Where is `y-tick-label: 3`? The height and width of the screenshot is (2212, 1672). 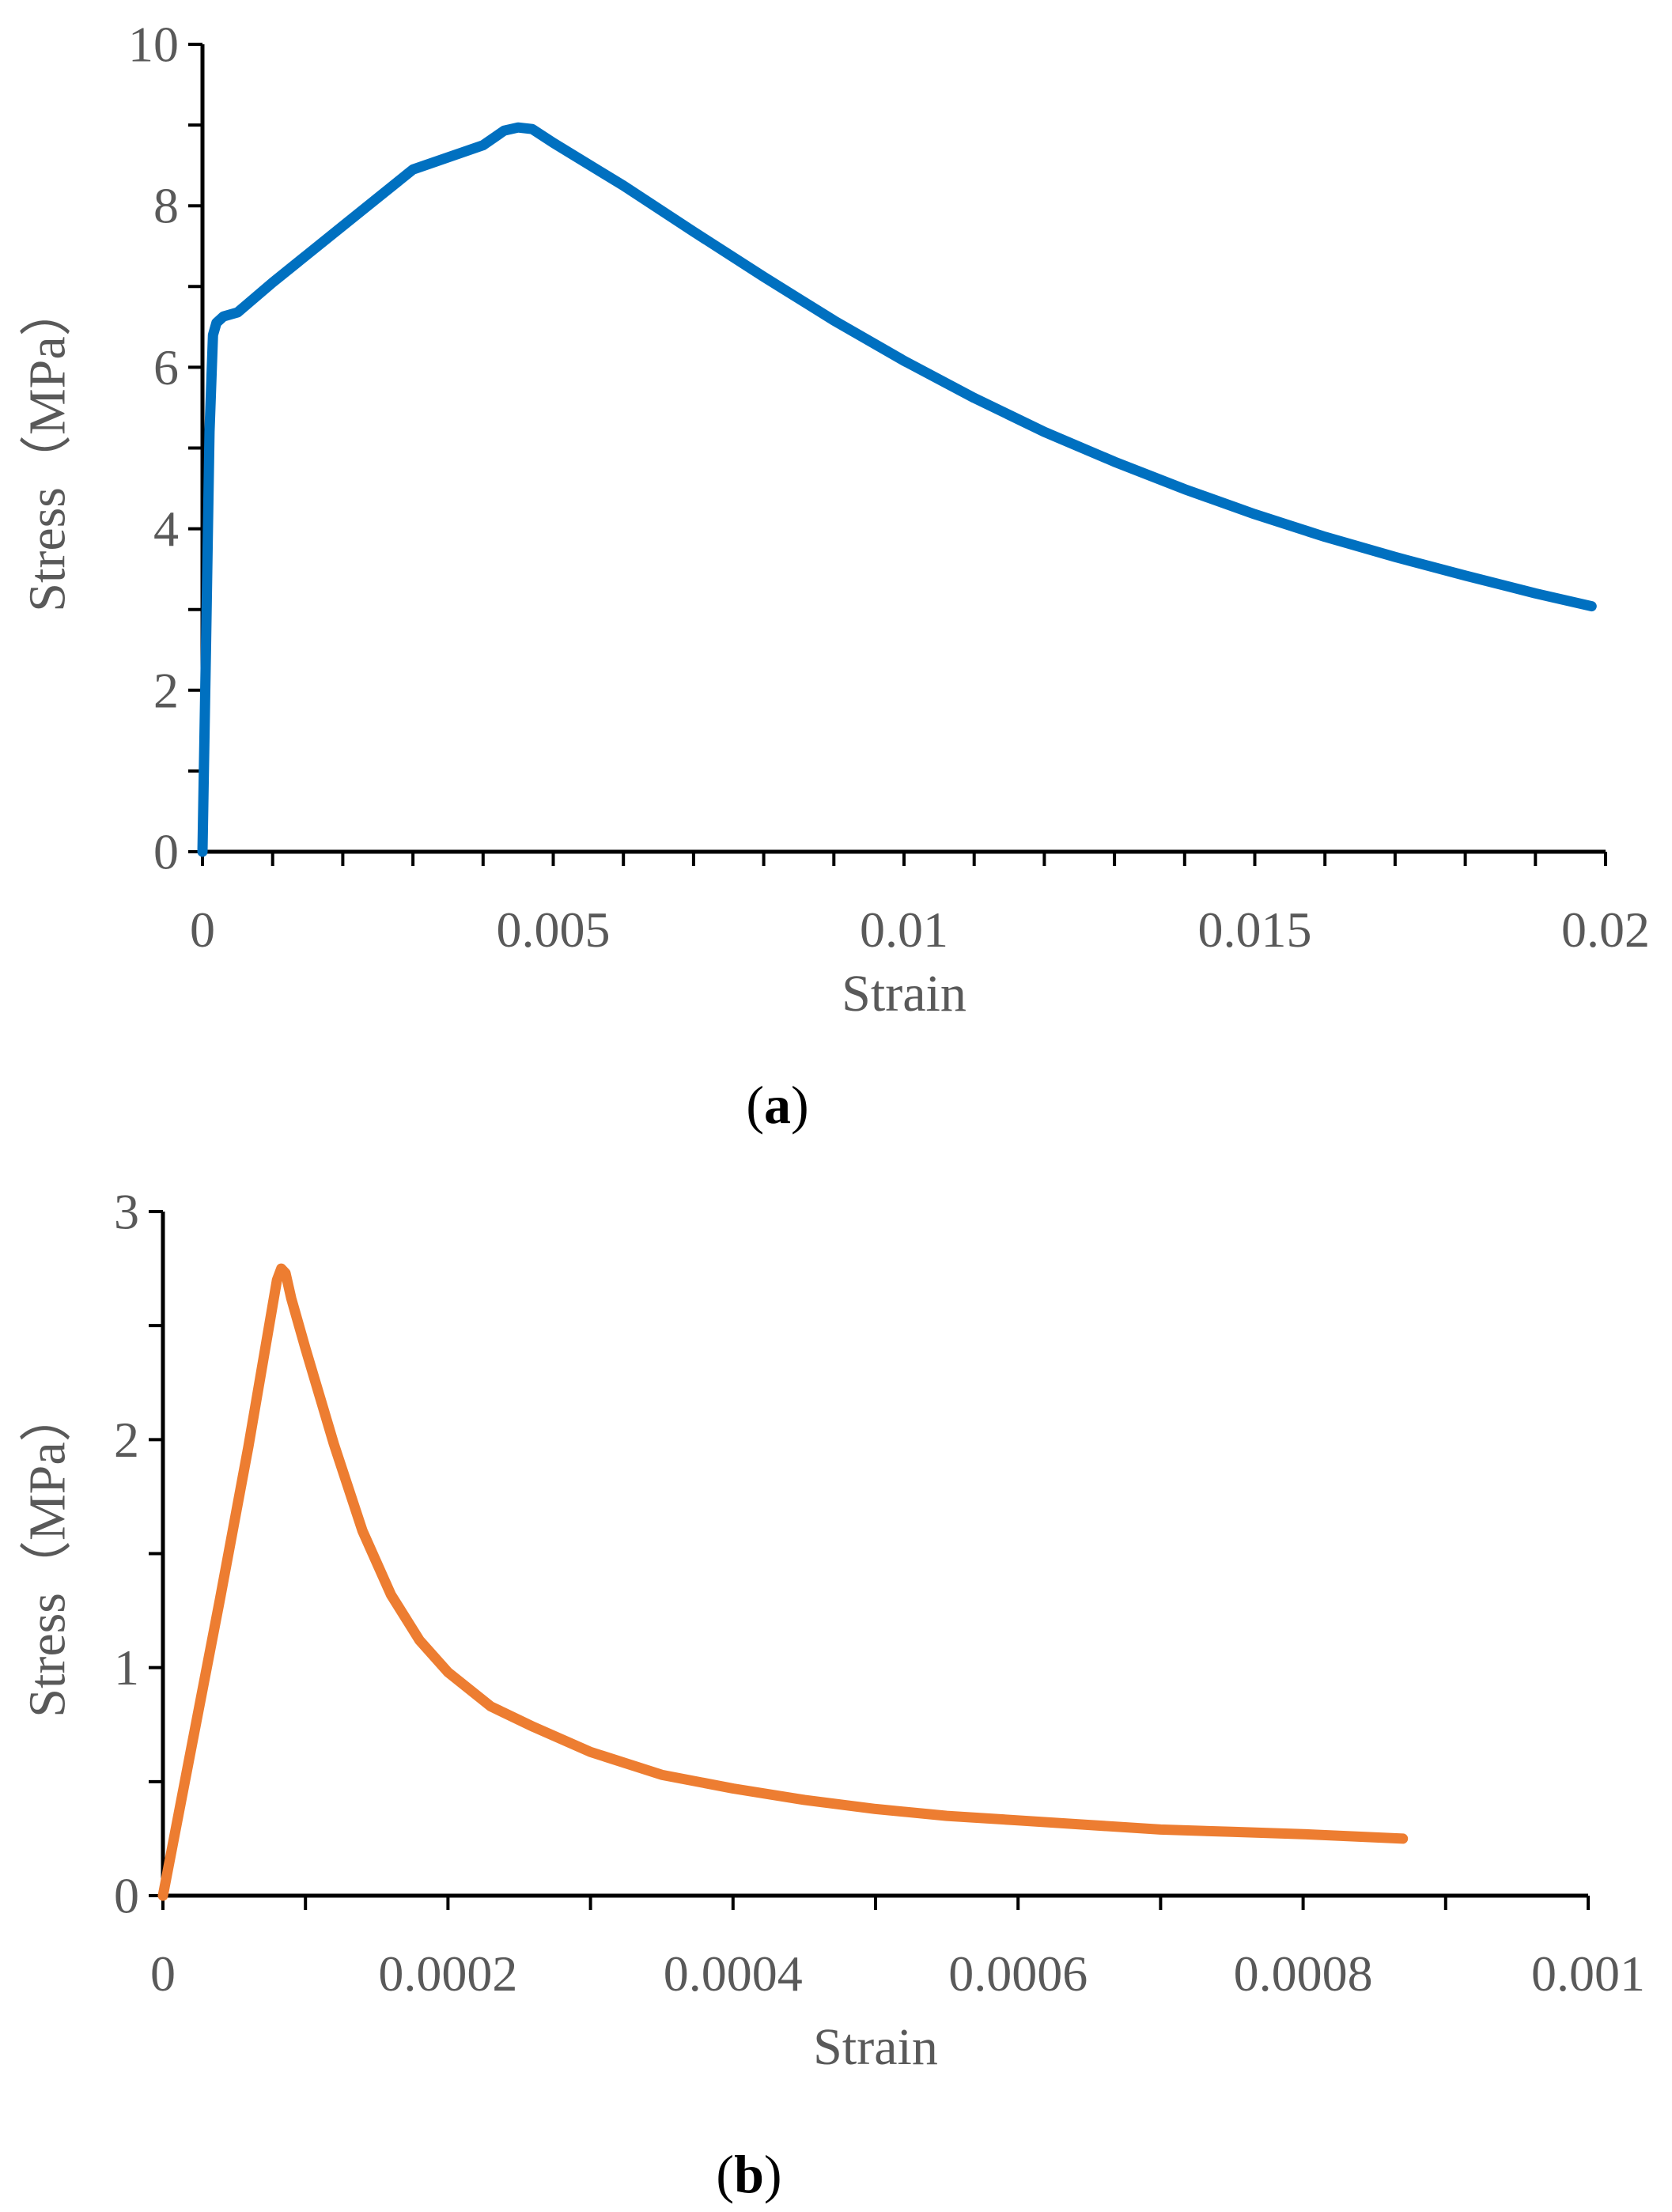
y-tick-label: 3 is located at coordinates (126, 1212).